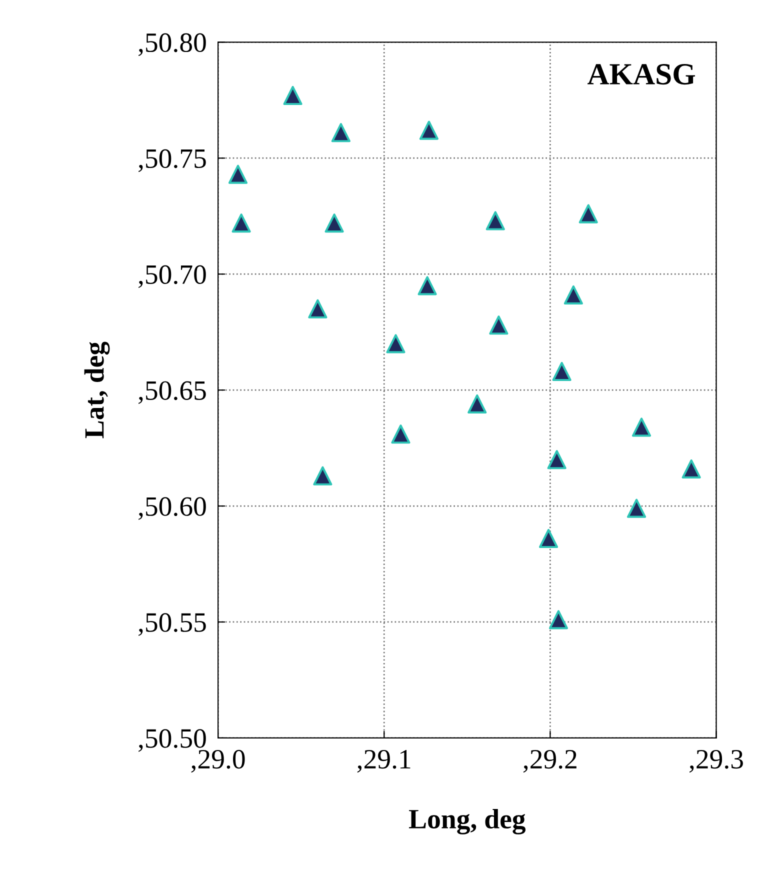 The image size is (776, 878). I want to click on y-tick-label: ,50.60, so click(172, 508).